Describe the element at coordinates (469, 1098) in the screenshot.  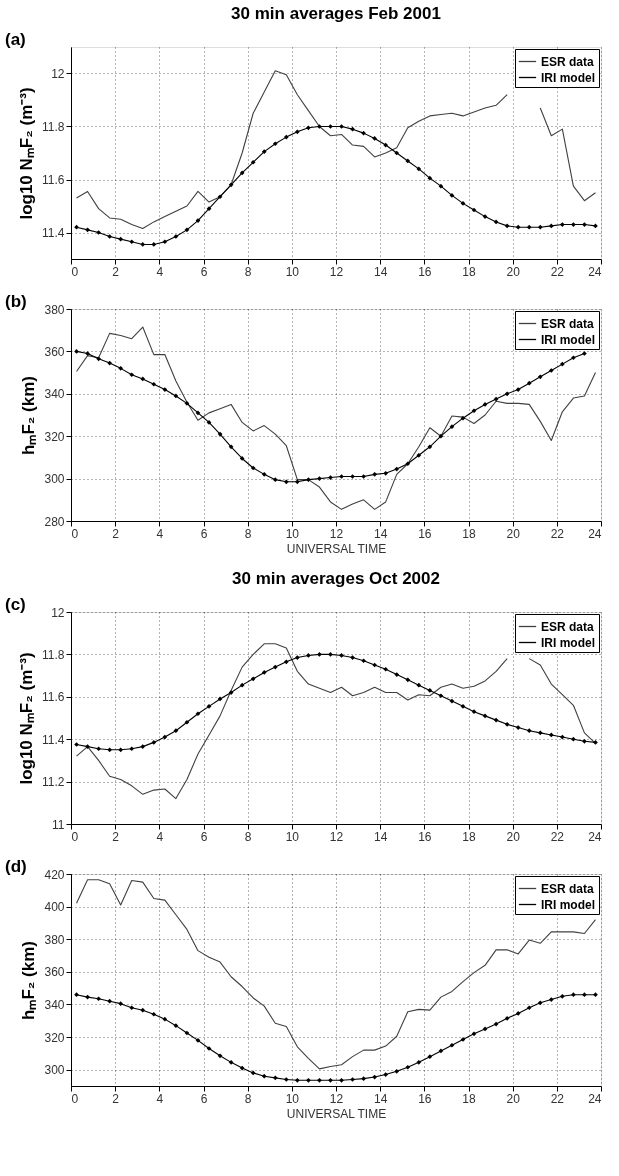
I see `x-tick-label: 18` at that location.